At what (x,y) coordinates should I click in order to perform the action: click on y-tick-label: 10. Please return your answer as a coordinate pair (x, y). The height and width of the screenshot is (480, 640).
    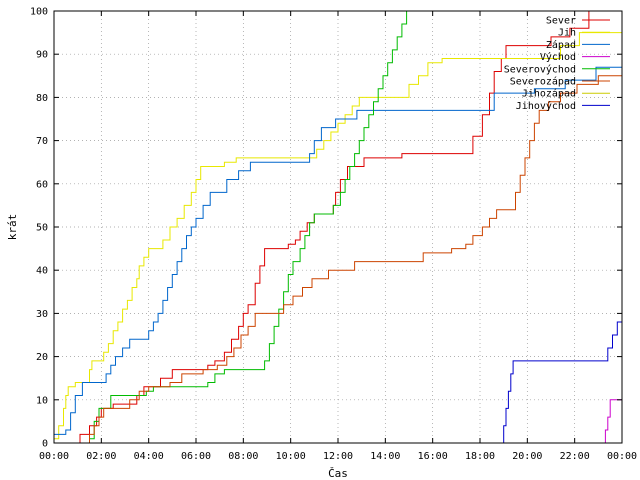
    Looking at the image, I should click on (42, 400).